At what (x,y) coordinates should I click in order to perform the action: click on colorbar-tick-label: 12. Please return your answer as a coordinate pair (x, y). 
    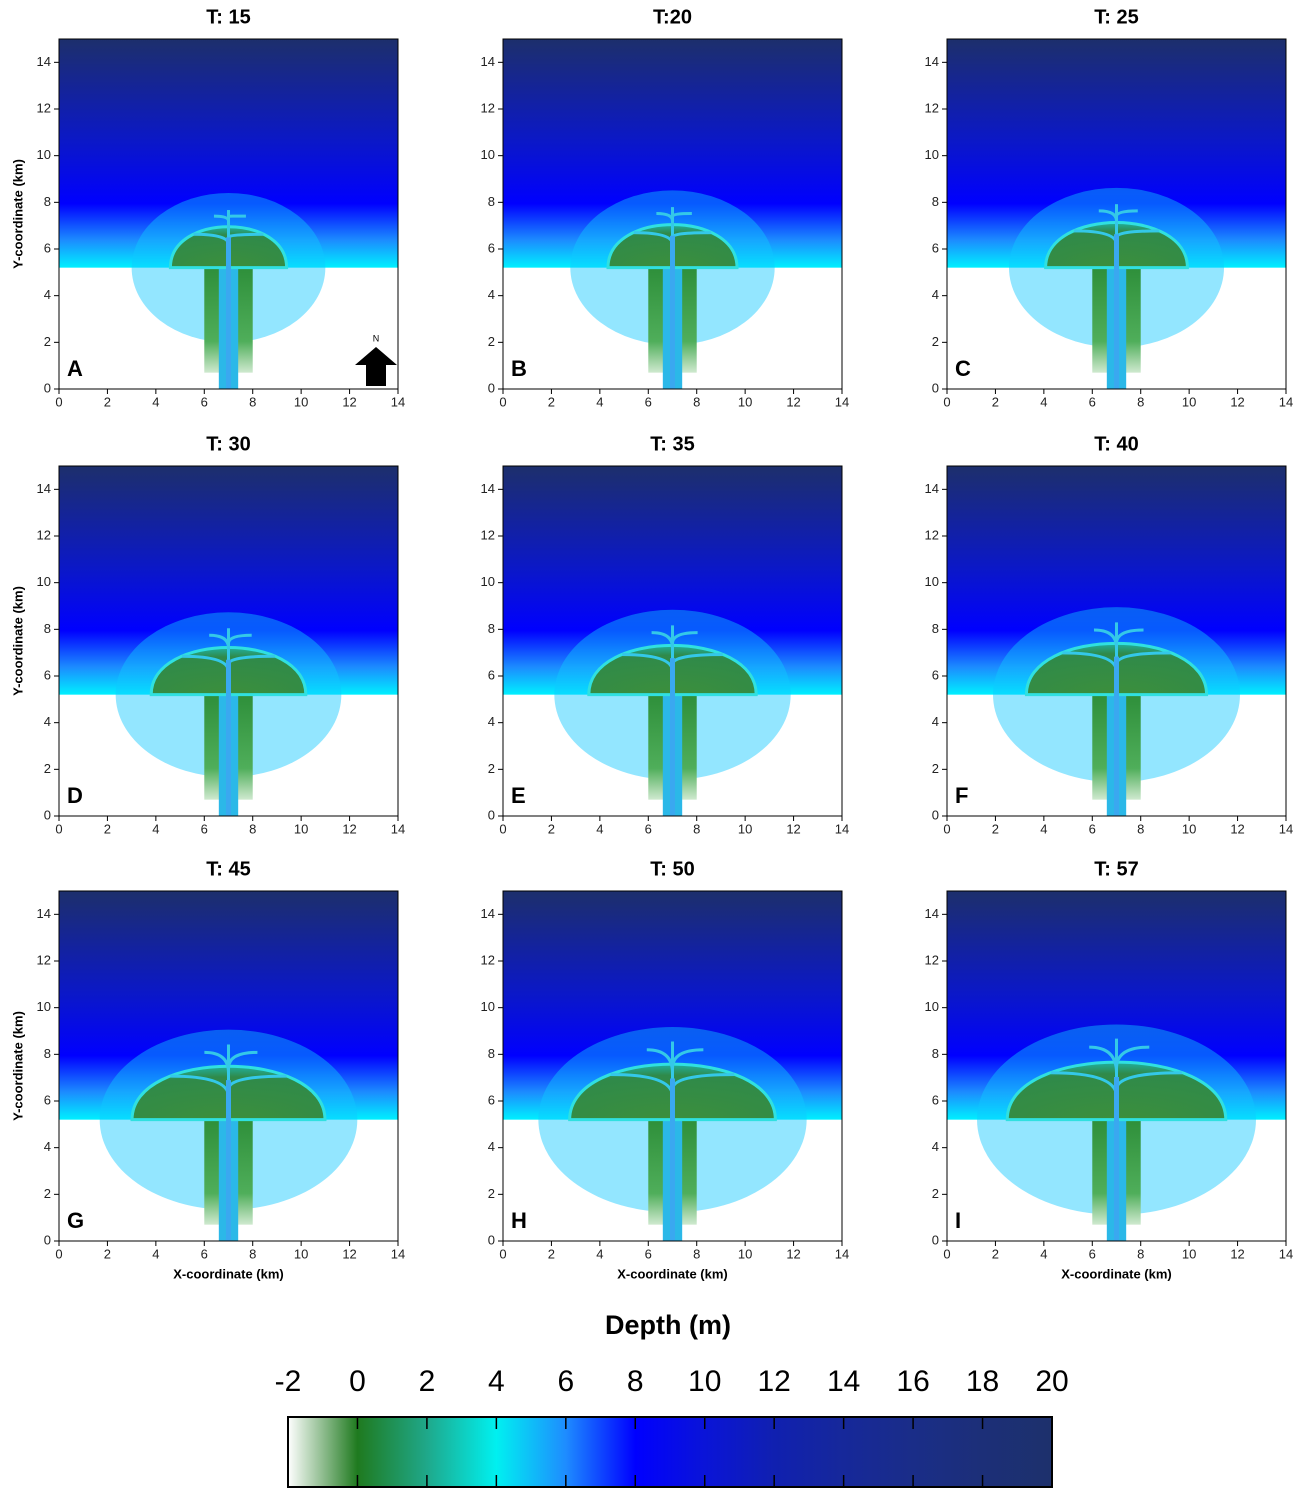
    Looking at the image, I should click on (773, 1381).